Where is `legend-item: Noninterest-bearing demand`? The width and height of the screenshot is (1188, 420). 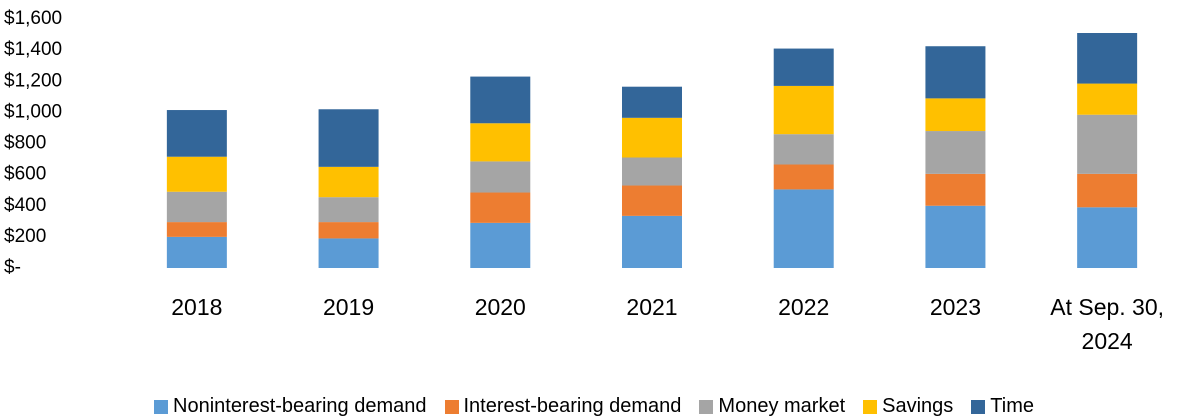 legend-item: Noninterest-bearing demand is located at coordinates (290, 406).